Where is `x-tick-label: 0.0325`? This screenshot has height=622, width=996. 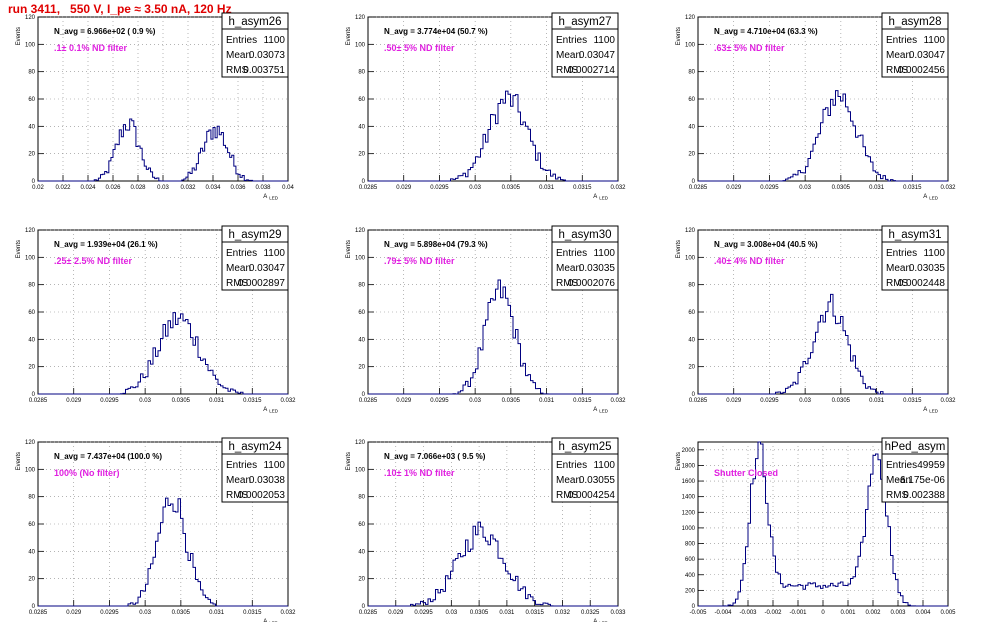
x-tick-label: 0.0325 is located at coordinates (590, 613).